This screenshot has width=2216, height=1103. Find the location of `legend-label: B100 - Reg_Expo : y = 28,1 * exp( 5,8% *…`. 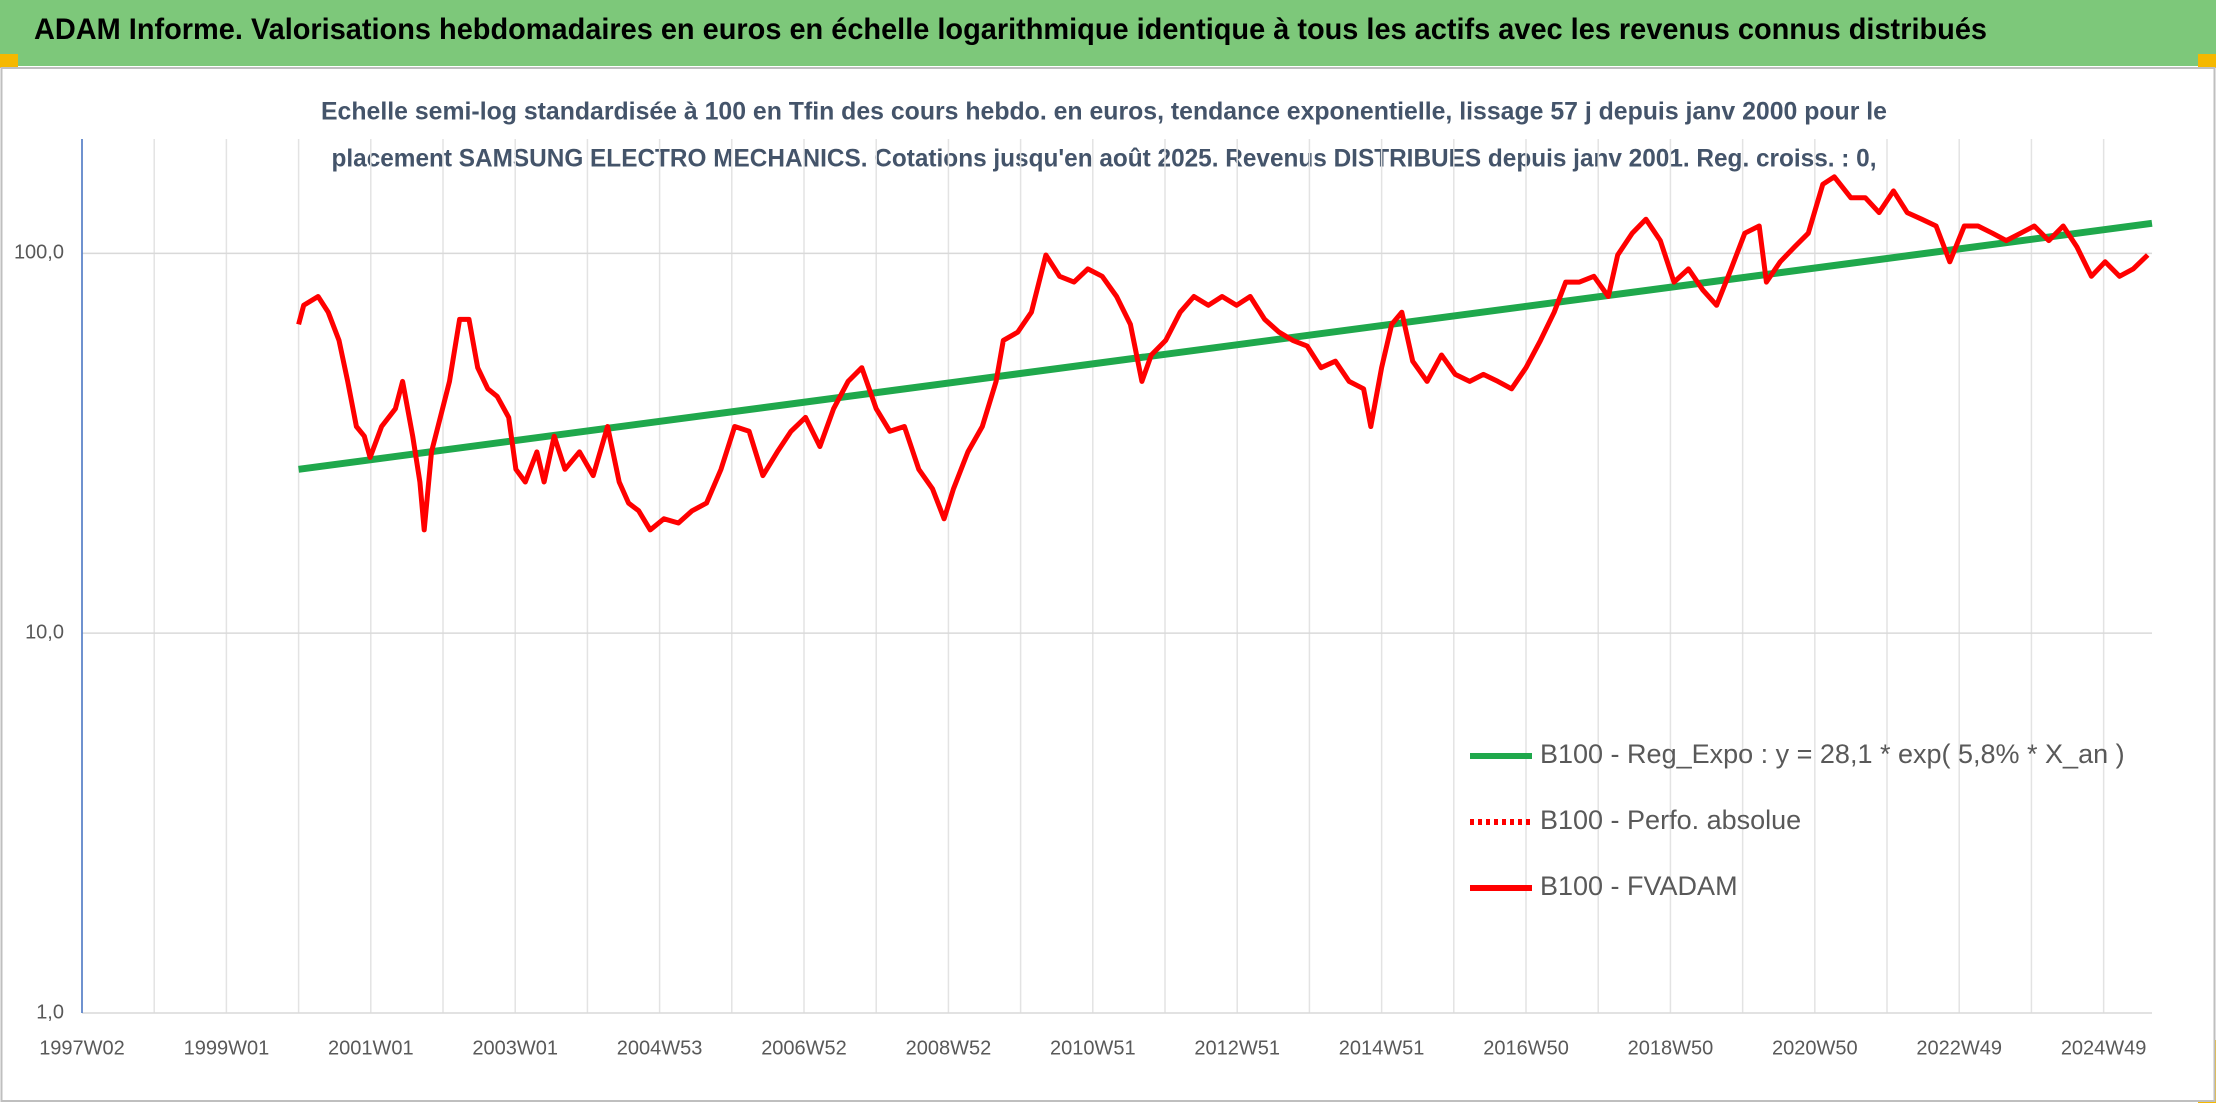

legend-label: B100 - Reg_Expo : y = 28,1 * exp( 5,8% *… is located at coordinates (1832, 754).